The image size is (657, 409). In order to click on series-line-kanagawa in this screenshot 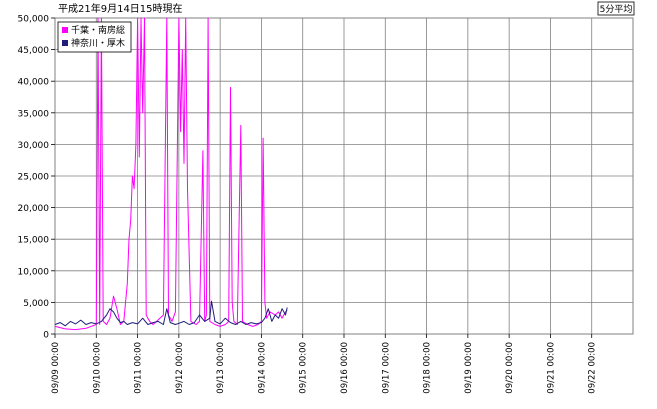, I will do `click(171, 313)`.